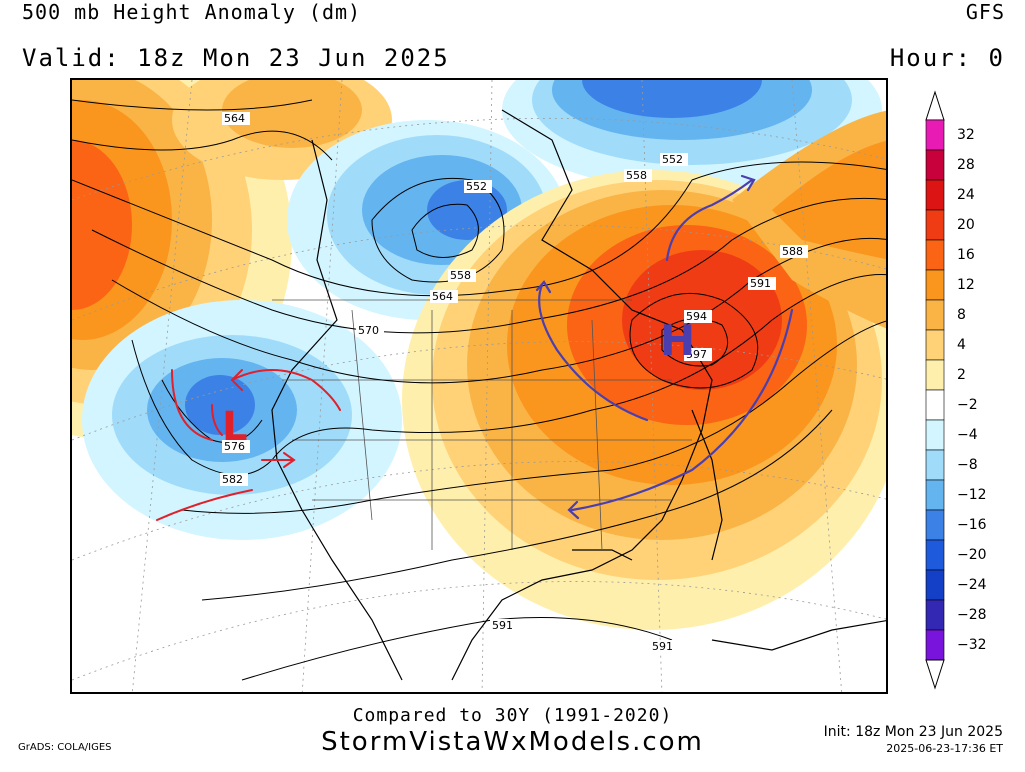 Image resolution: width=1025 pixels, height=772 pixels. I want to click on ridge-flow-arrows, so click(664, 347).